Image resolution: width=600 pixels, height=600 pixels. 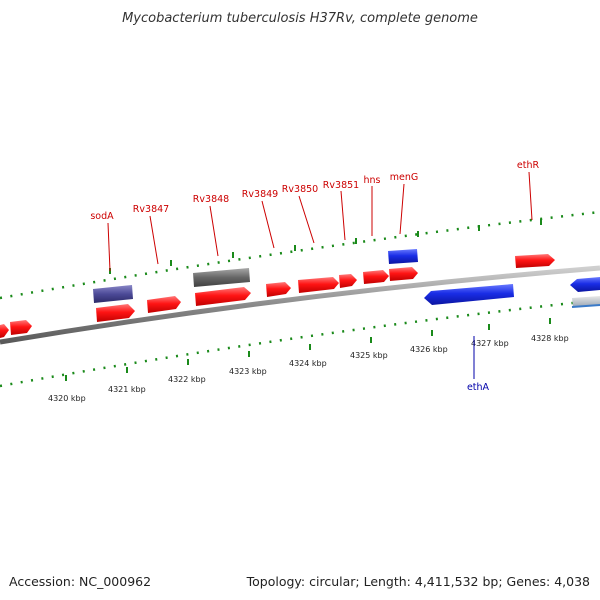 I want to click on scale-label: 4324 kbp, so click(x=308, y=363).